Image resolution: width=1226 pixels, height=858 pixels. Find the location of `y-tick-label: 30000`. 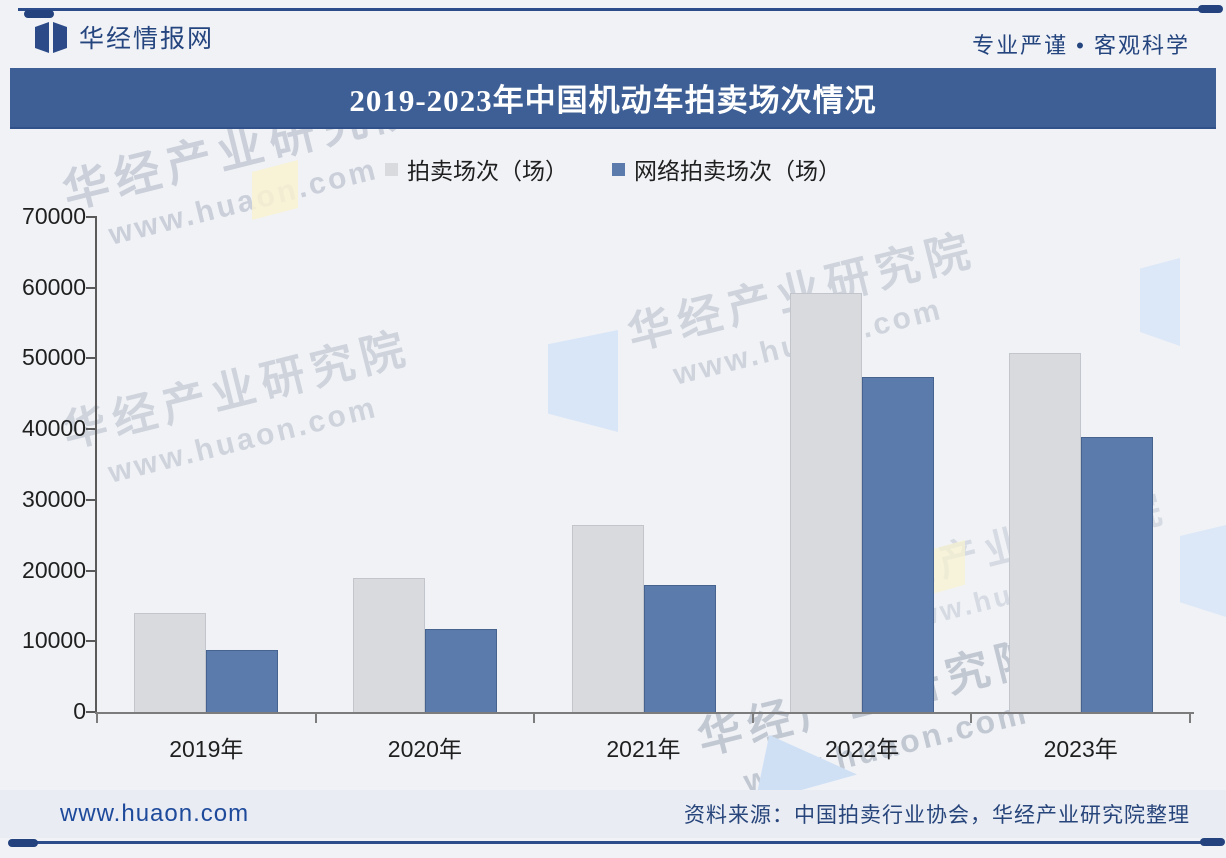

y-tick-label: 30000 is located at coordinates (54, 498).